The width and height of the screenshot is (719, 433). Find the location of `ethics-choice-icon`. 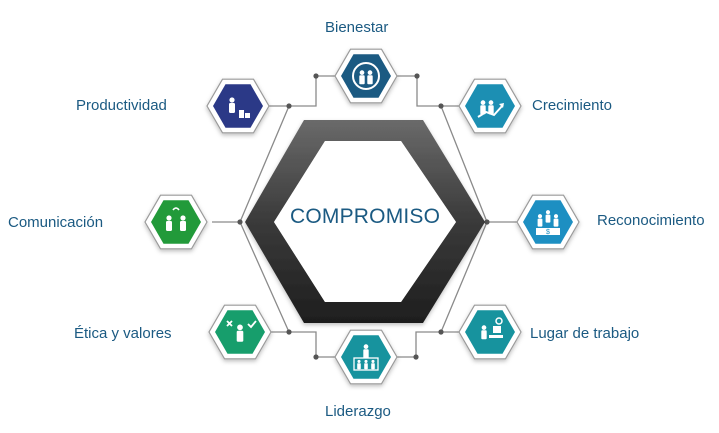

ethics-choice-icon is located at coordinates (241, 331).